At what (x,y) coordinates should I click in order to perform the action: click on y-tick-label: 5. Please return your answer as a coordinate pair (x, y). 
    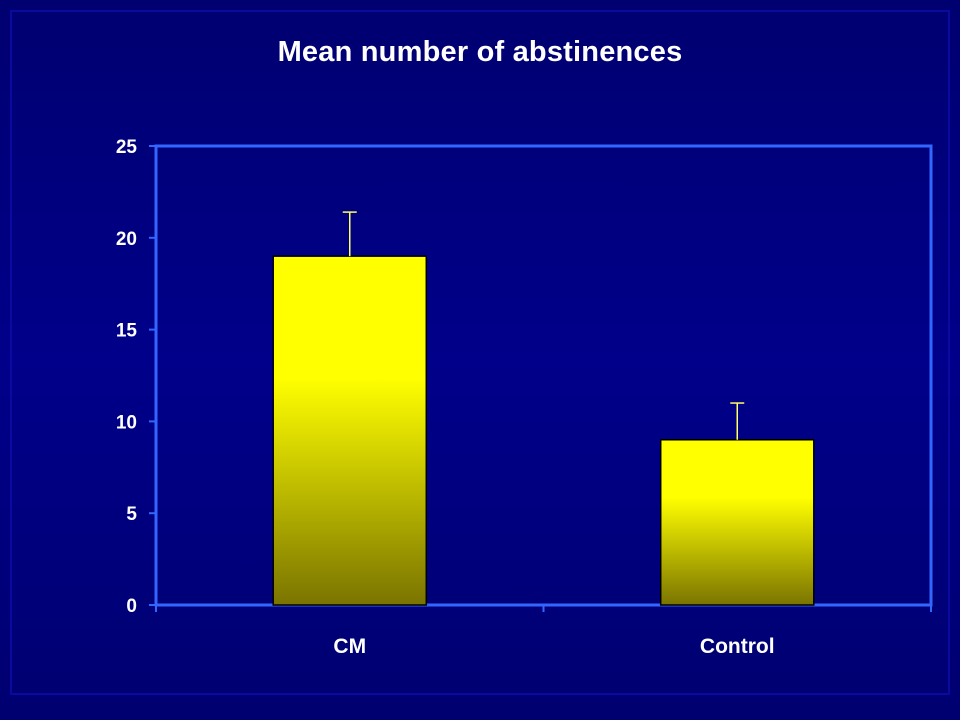
    Looking at the image, I should click on (131, 514).